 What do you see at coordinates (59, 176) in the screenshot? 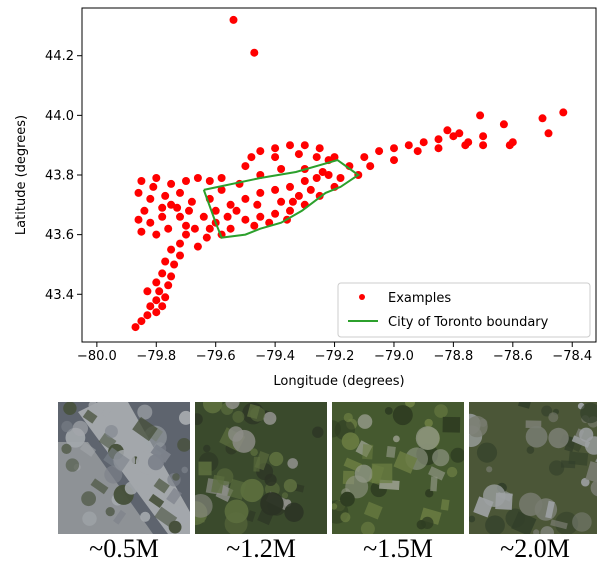
I see `y-tick-label-2: 43.8` at bounding box center [59, 176].